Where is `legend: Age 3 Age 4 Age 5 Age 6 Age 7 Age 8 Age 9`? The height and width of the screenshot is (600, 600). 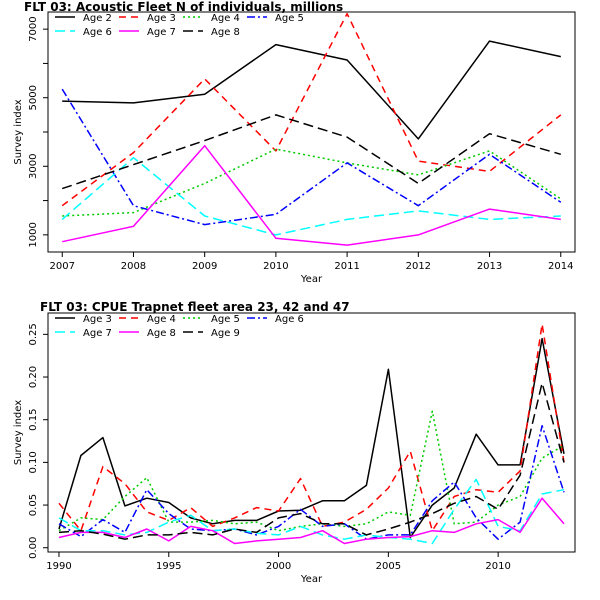
legend: Age 3 Age 4 Age 5 Age 6 Age 7 Age 8 Age 9 is located at coordinates (179, 326).